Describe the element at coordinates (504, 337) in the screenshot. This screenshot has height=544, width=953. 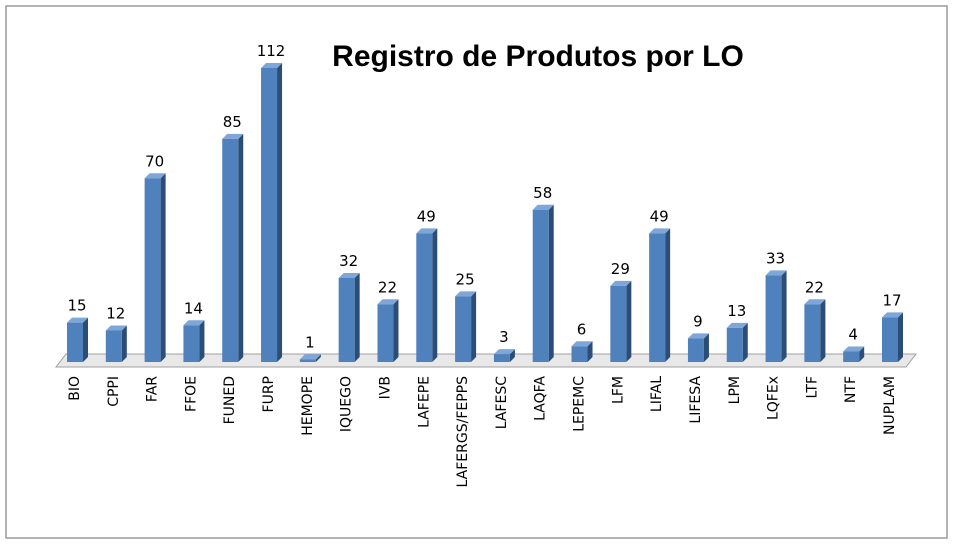
I see `value-label: 3` at that location.